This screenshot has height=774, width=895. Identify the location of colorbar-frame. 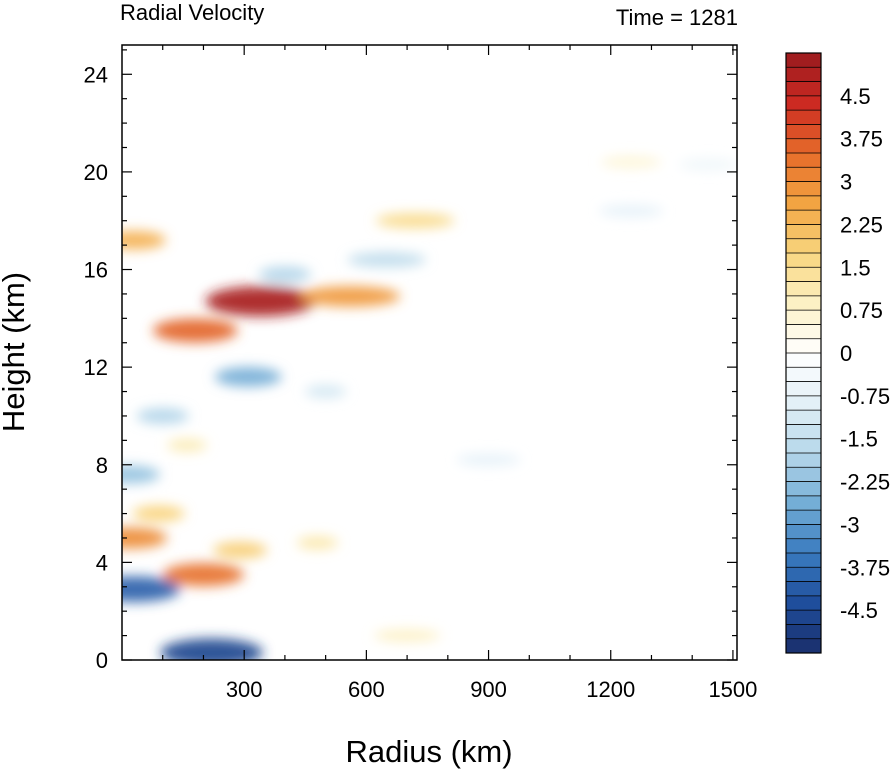
(803, 353).